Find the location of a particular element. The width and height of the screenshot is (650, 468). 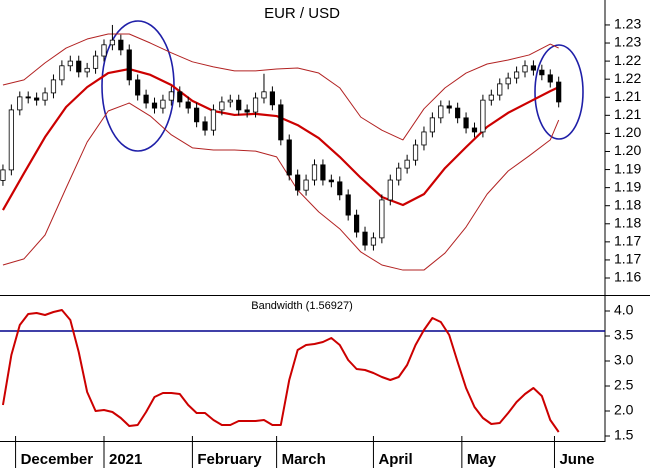

chart-title: EUR / USD is located at coordinates (302, 13).